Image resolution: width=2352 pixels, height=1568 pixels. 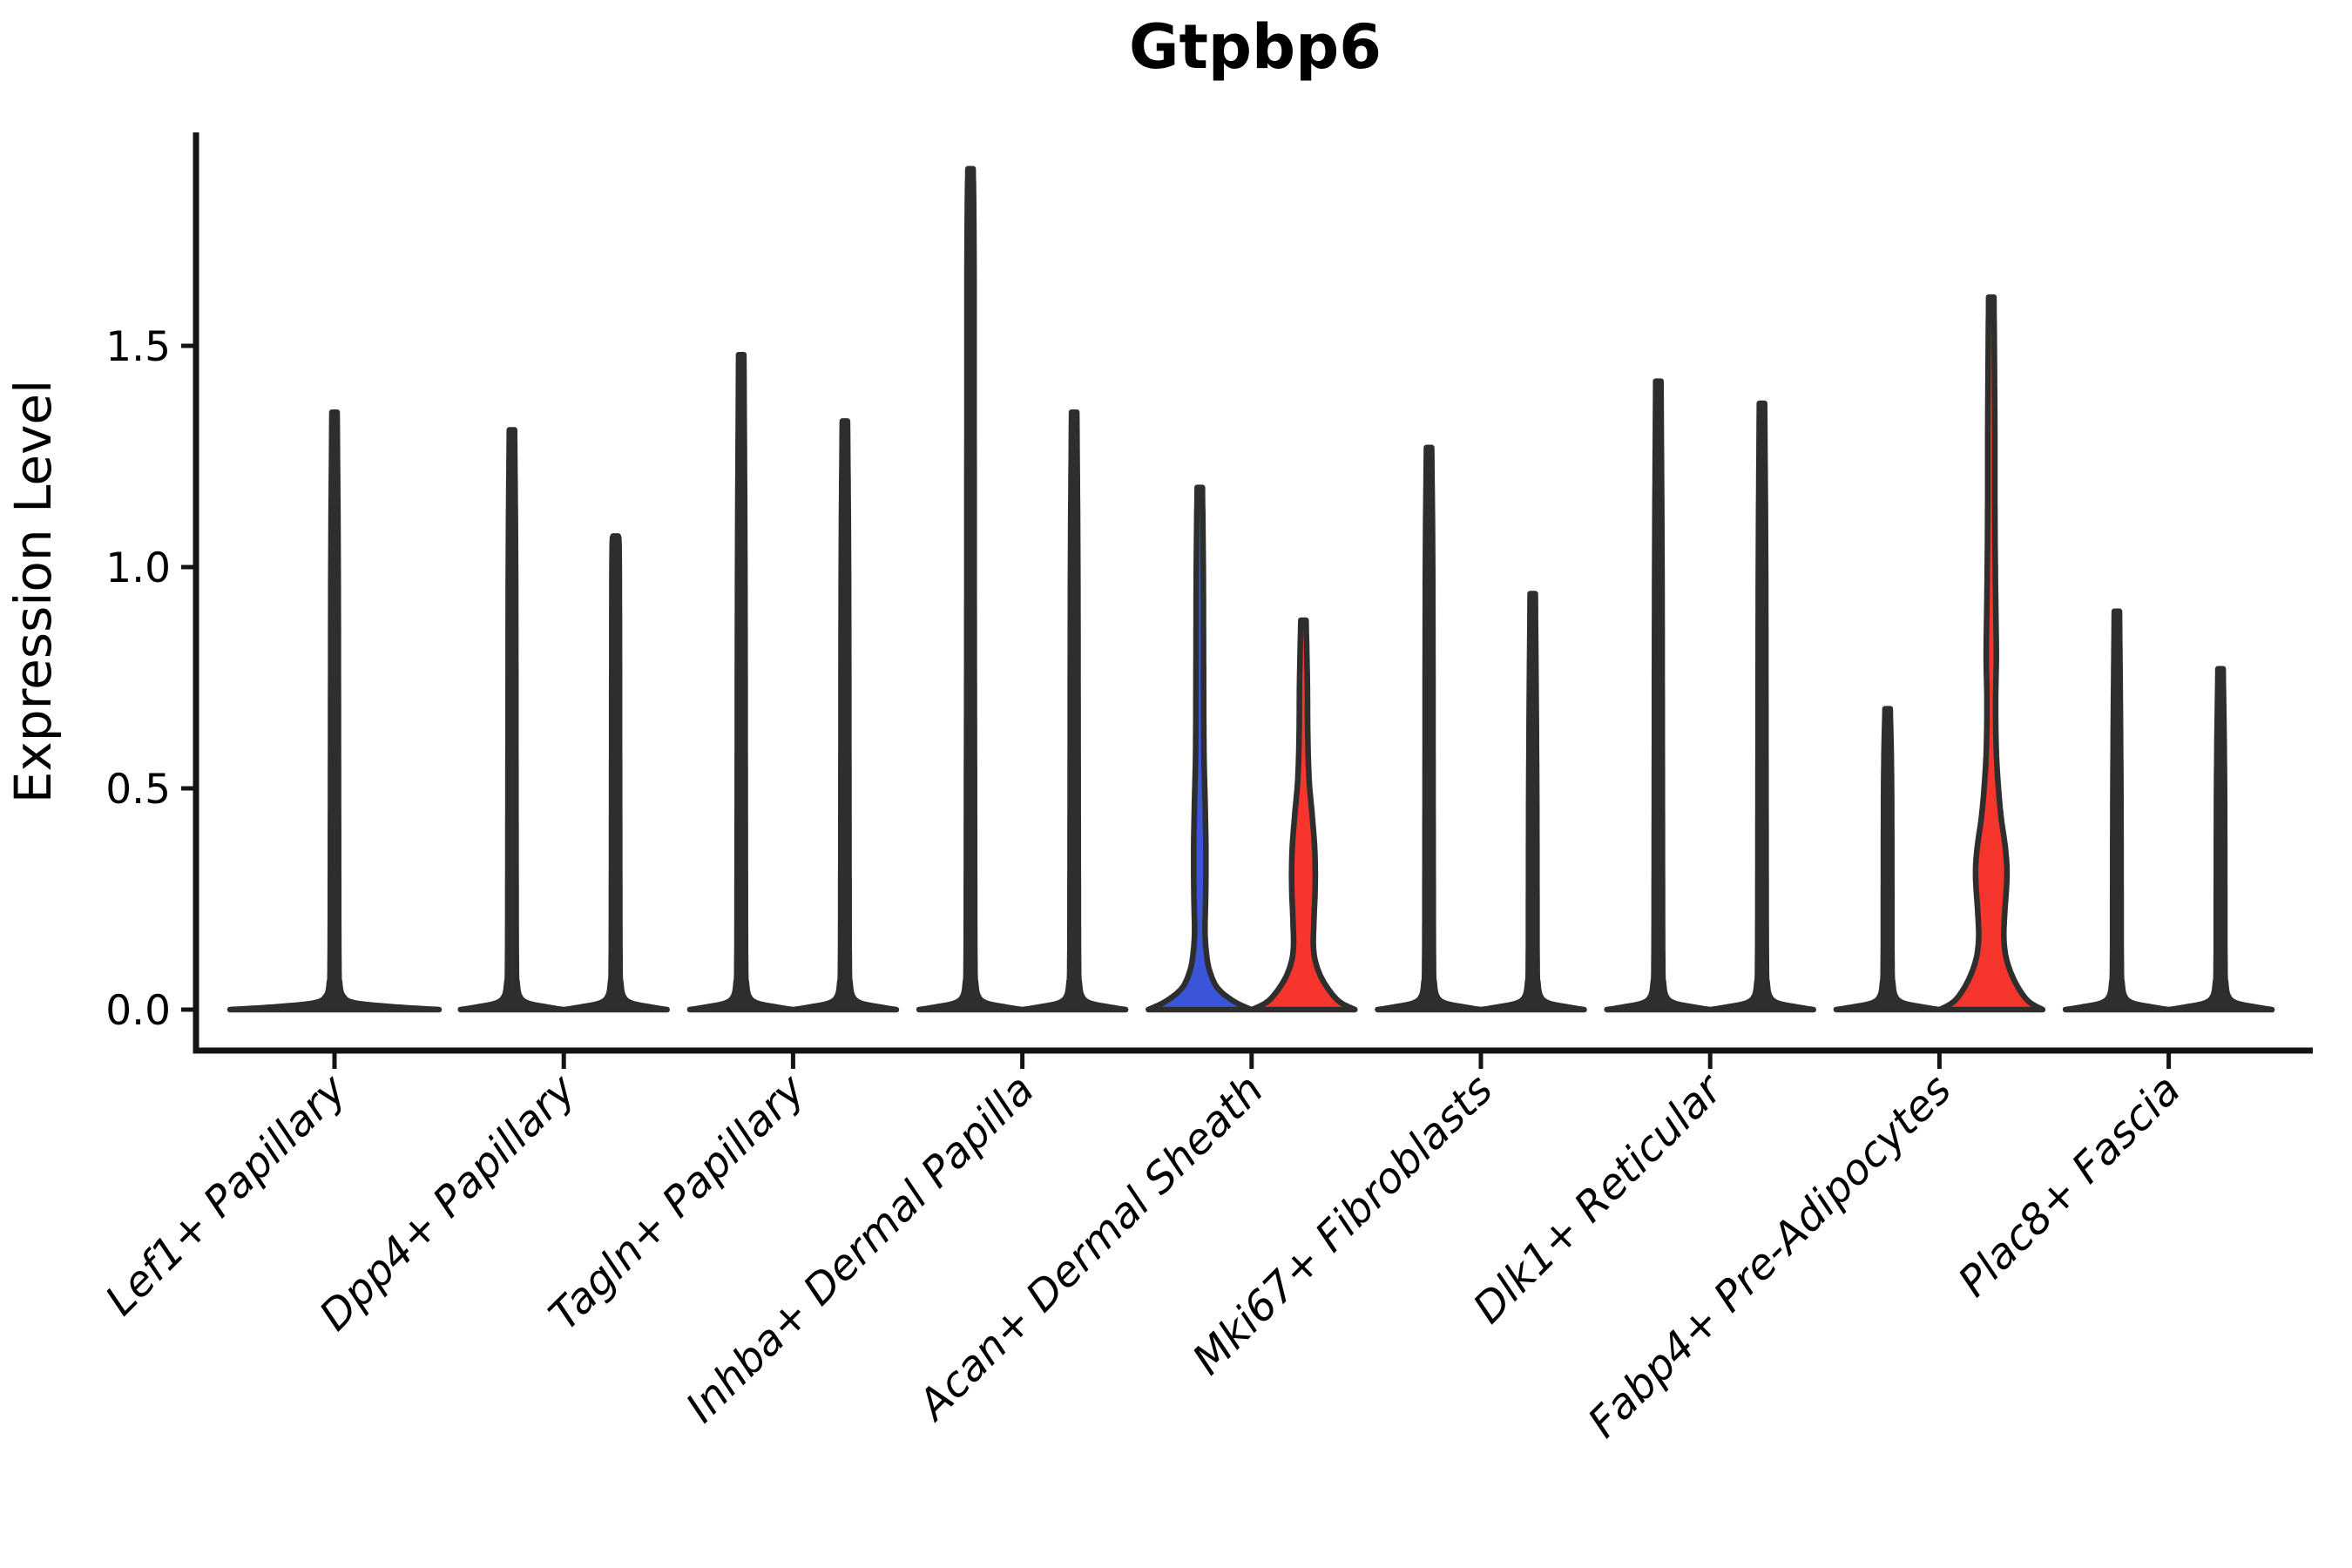 What do you see at coordinates (138, 1011) in the screenshot?
I see `y-tick-label-0.0: 0.0` at bounding box center [138, 1011].